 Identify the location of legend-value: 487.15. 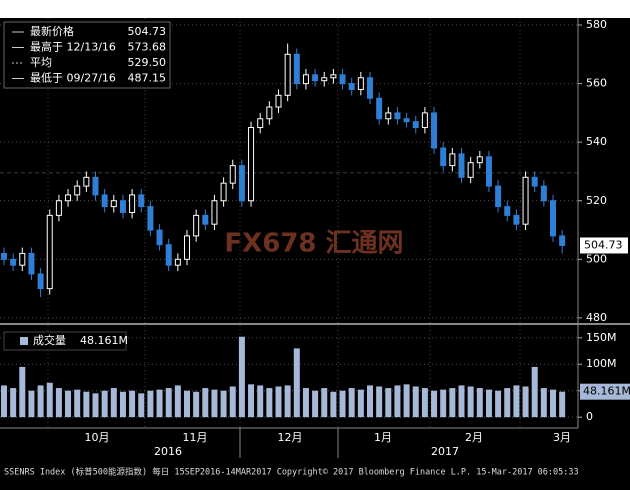
(147, 78).